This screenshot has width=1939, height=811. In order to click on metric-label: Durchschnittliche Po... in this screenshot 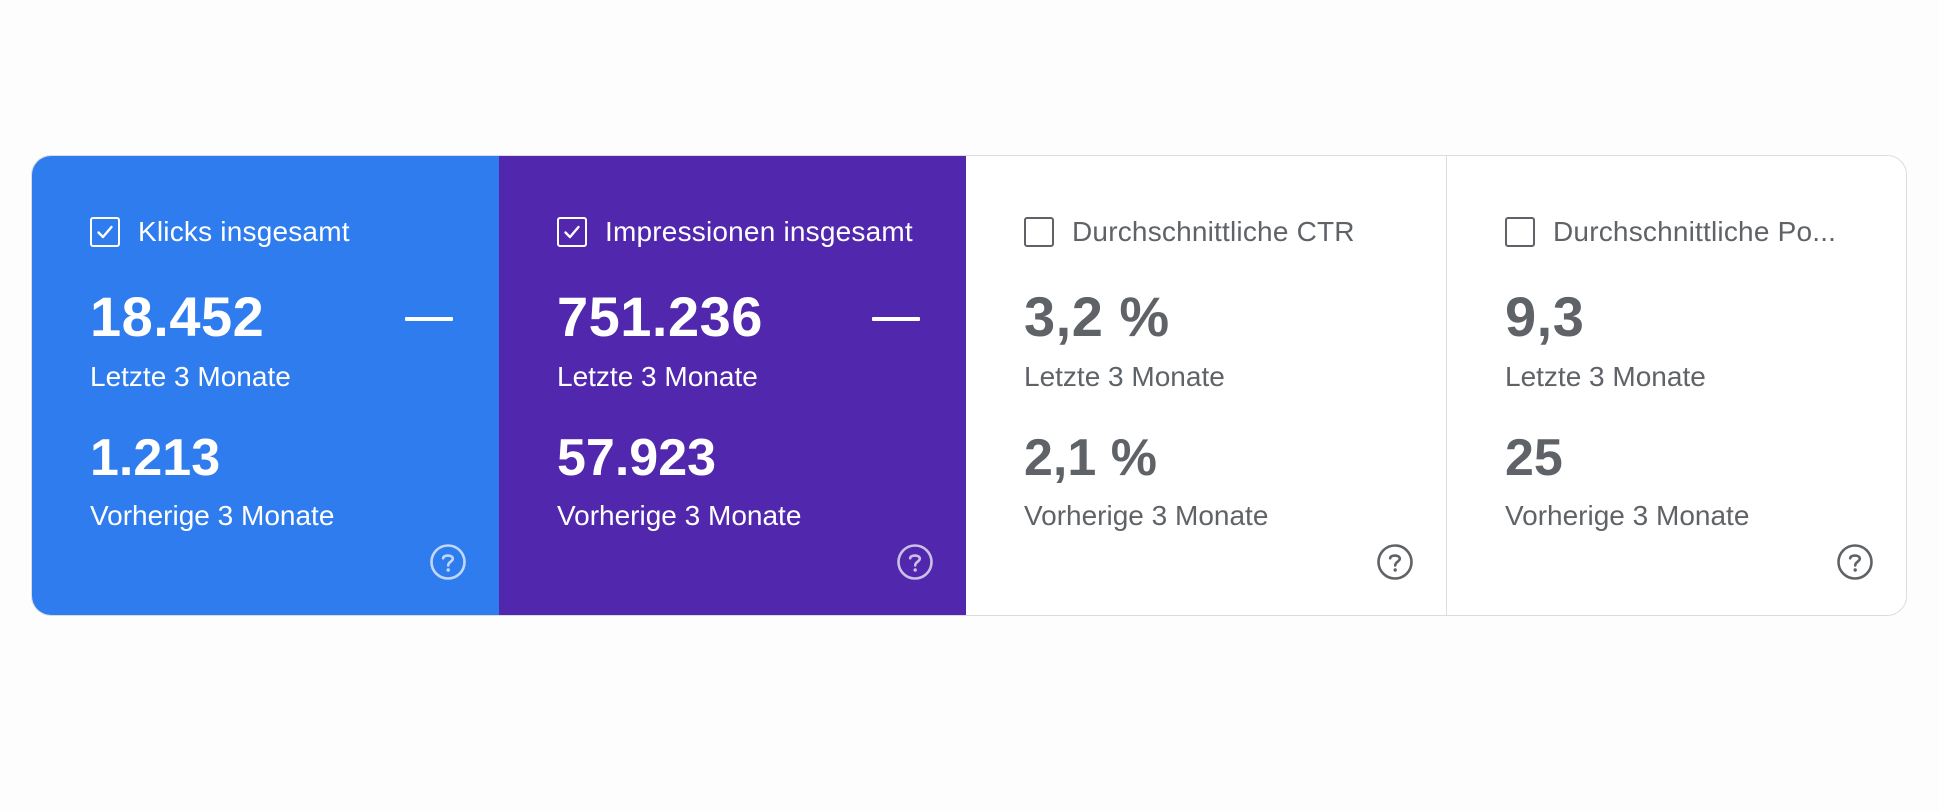, I will do `click(1695, 231)`.